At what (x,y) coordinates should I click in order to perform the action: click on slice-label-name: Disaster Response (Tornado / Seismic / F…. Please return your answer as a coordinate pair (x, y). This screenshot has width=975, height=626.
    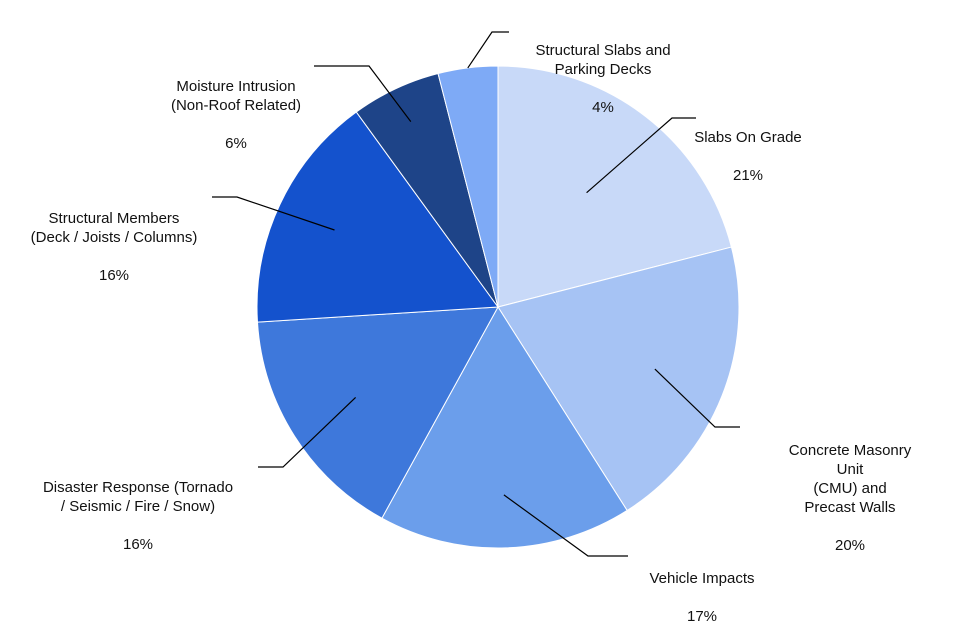
    Looking at the image, I should click on (138, 497).